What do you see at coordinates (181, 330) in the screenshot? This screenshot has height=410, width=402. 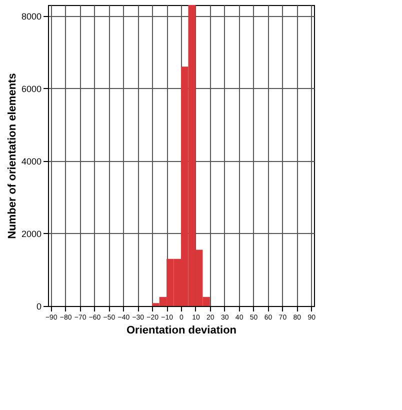 I see `x-axis-title: Orientation deviation` at bounding box center [181, 330].